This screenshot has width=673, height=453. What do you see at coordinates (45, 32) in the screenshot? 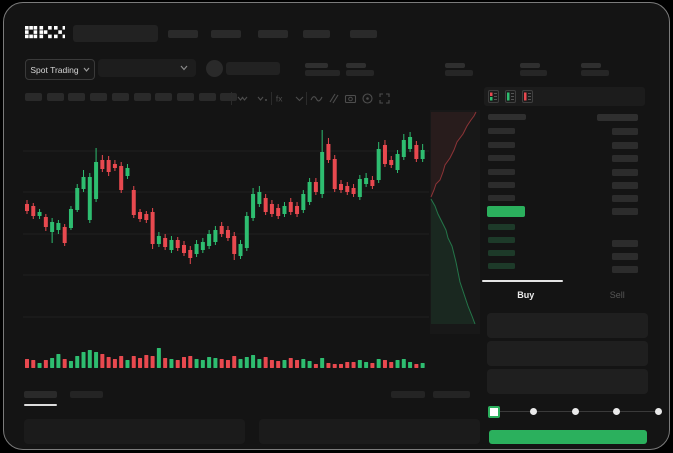
I see `okx-logo` at bounding box center [45, 32].